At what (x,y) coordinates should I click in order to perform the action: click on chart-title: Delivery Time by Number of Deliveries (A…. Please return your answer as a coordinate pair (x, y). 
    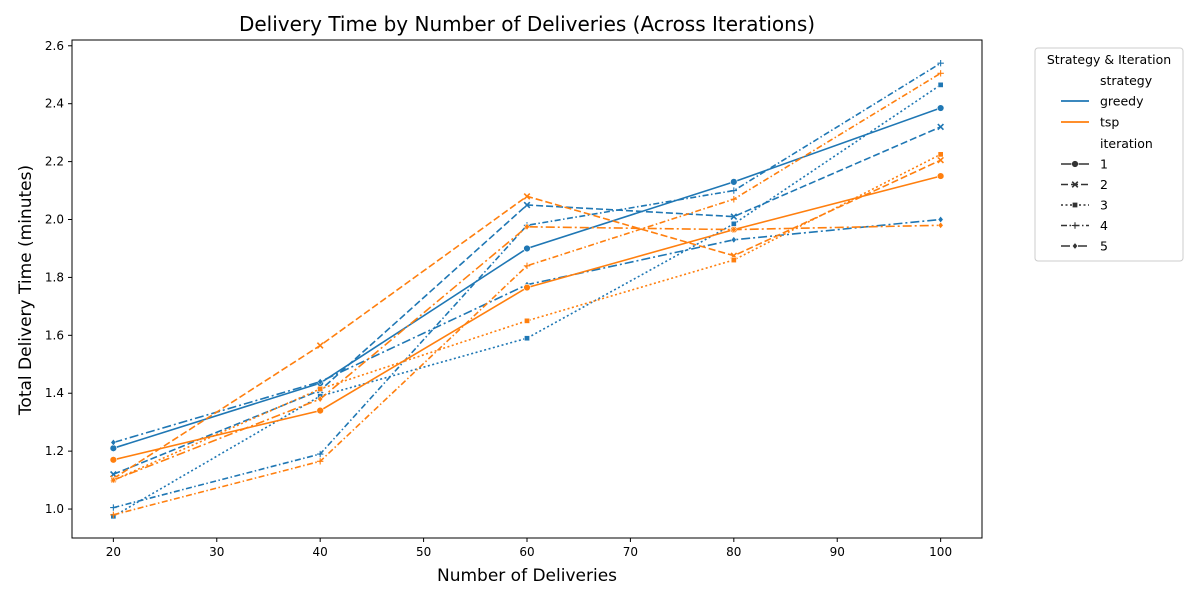
    Looking at the image, I should click on (527, 24).